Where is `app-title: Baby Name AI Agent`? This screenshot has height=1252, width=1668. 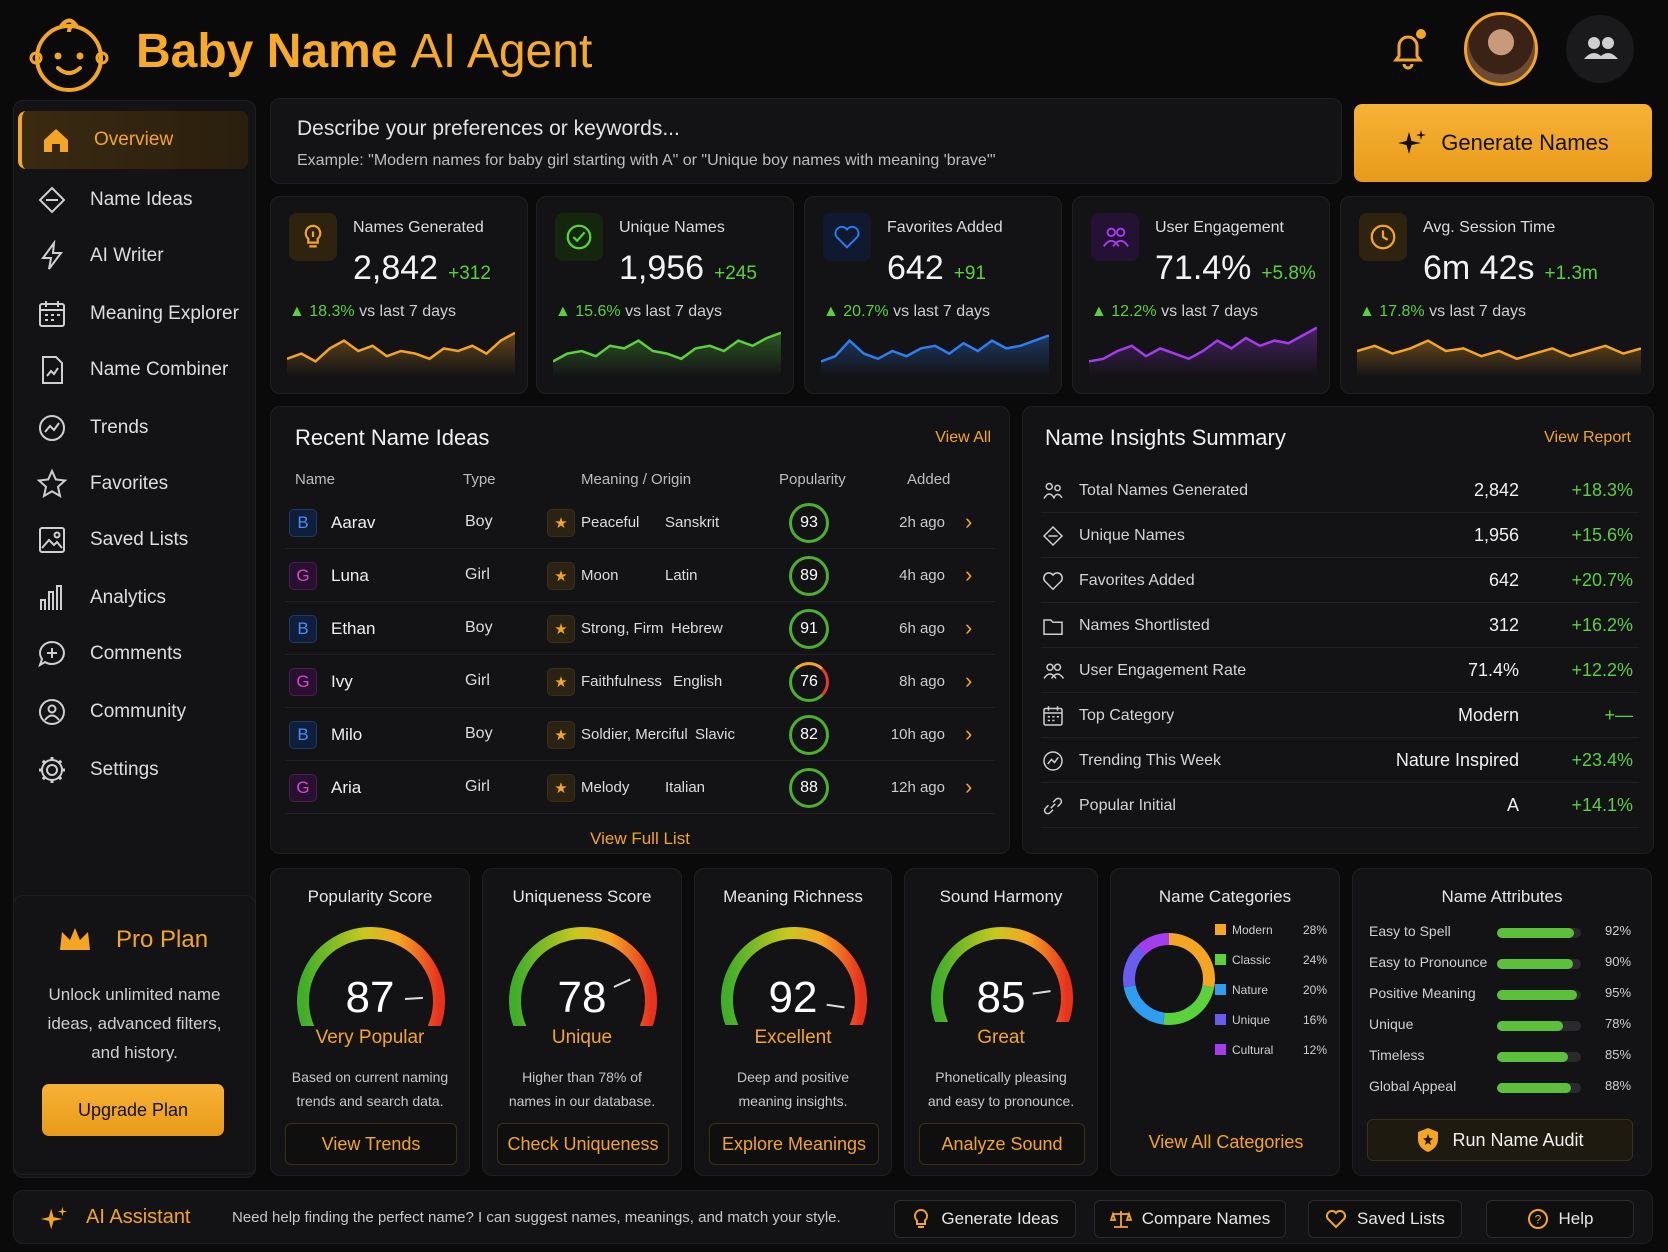 app-title: Baby Name AI Agent is located at coordinates (364, 51).